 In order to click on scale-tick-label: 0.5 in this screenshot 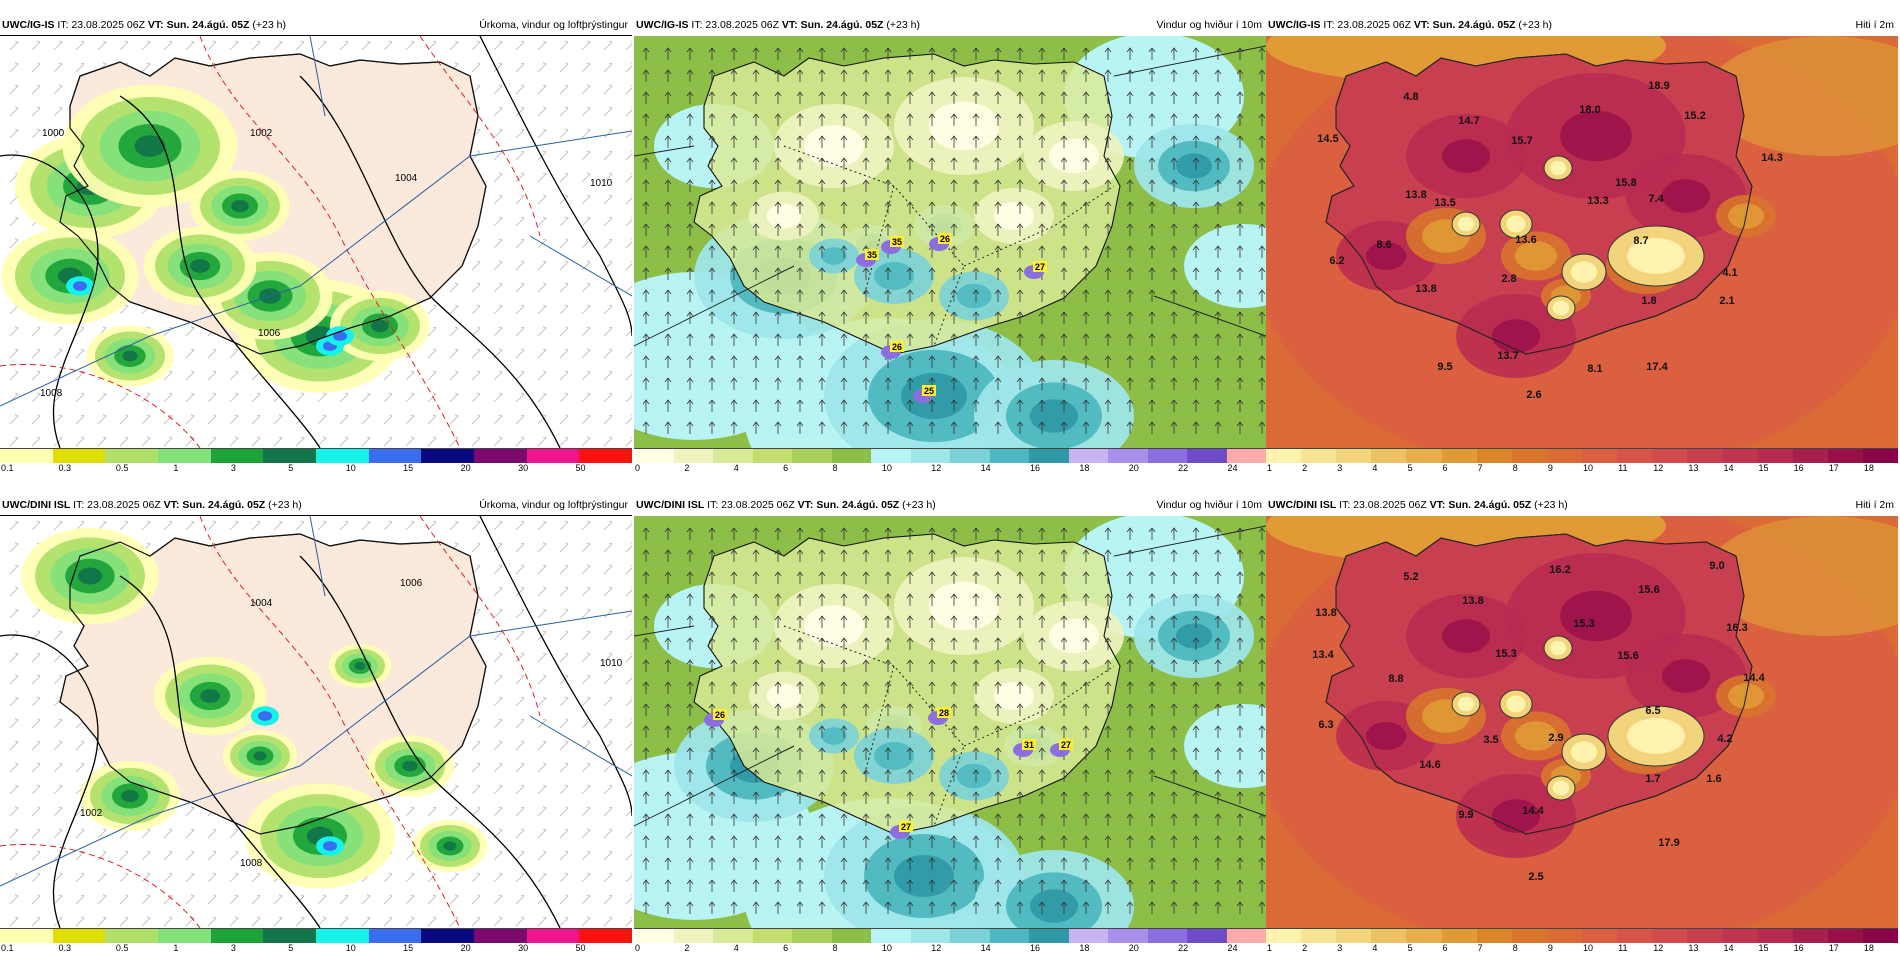, I will do `click(122, 948)`.